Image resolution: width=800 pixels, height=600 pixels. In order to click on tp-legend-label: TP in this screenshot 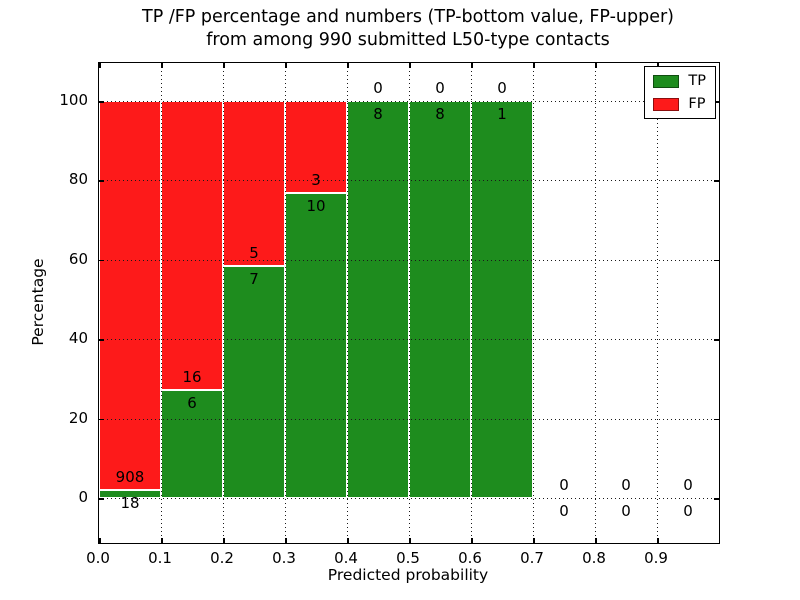, I will do `click(697, 81)`.